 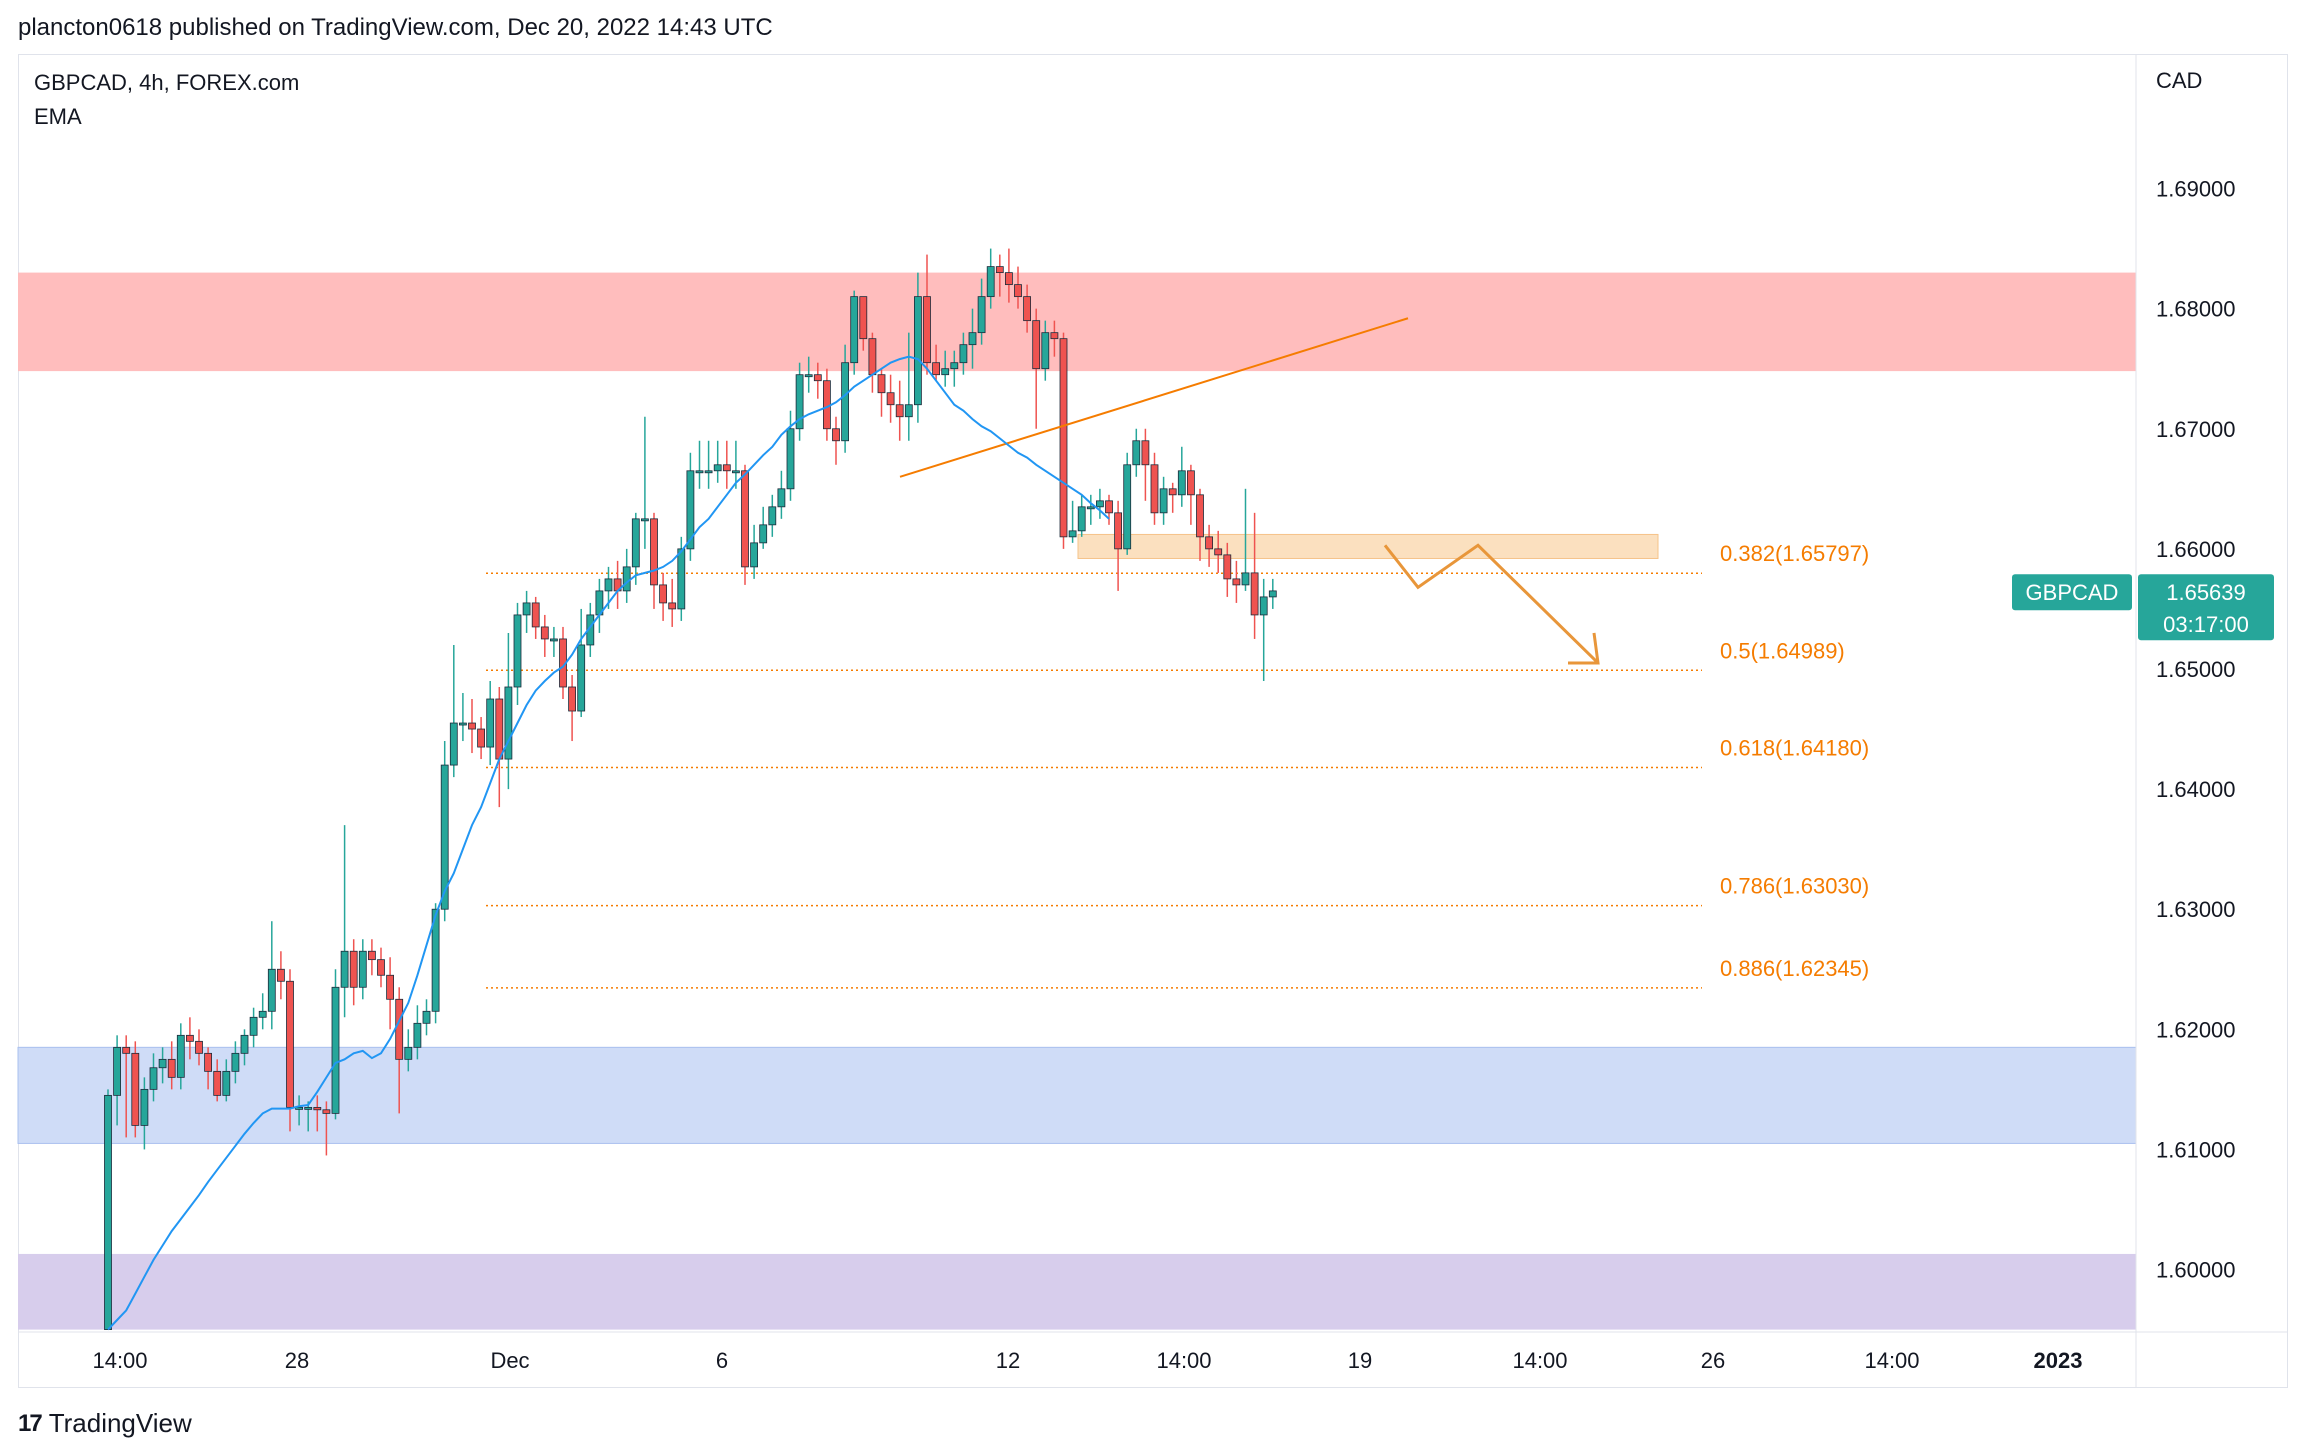 What do you see at coordinates (2058, 1360) in the screenshot?
I see `time-tick: 2023` at bounding box center [2058, 1360].